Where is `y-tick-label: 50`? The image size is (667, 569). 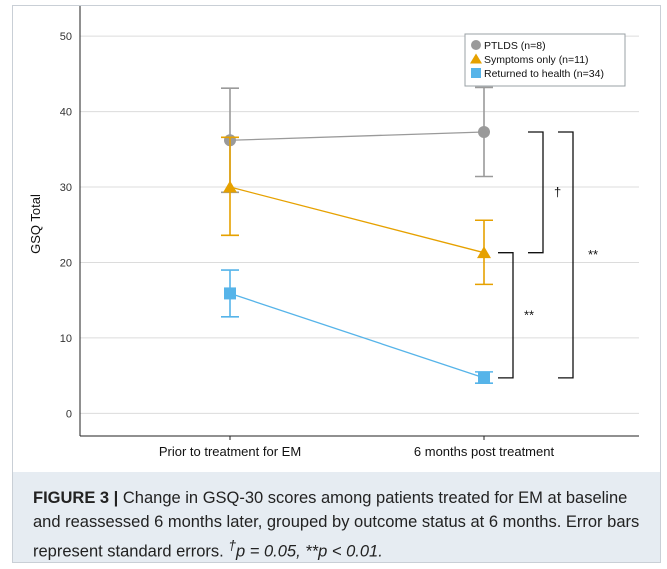 y-tick-label: 50 is located at coordinates (66, 37).